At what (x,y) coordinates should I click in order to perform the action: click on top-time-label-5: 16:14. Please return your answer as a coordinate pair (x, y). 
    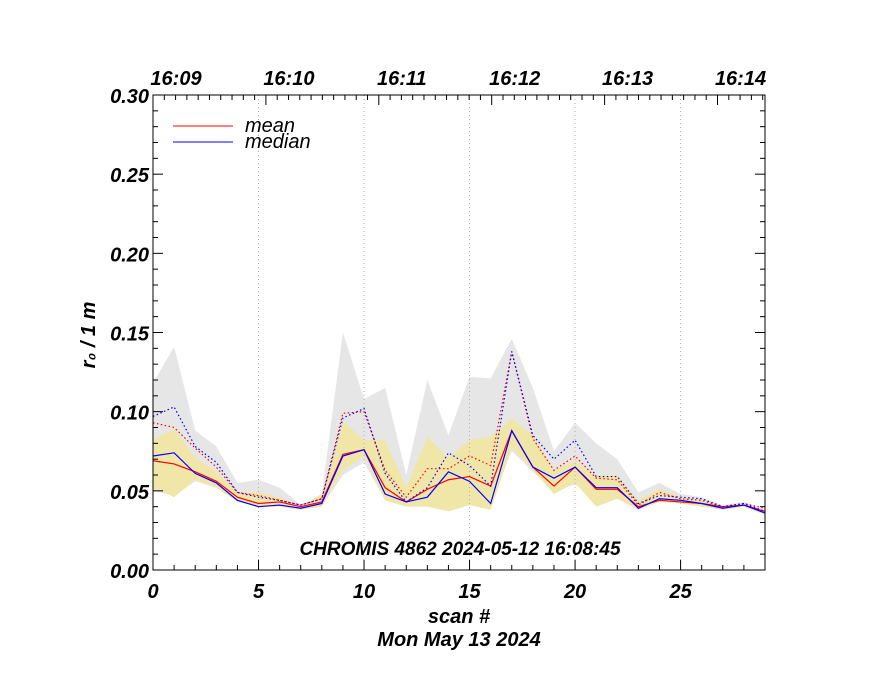
    Looking at the image, I should click on (740, 79).